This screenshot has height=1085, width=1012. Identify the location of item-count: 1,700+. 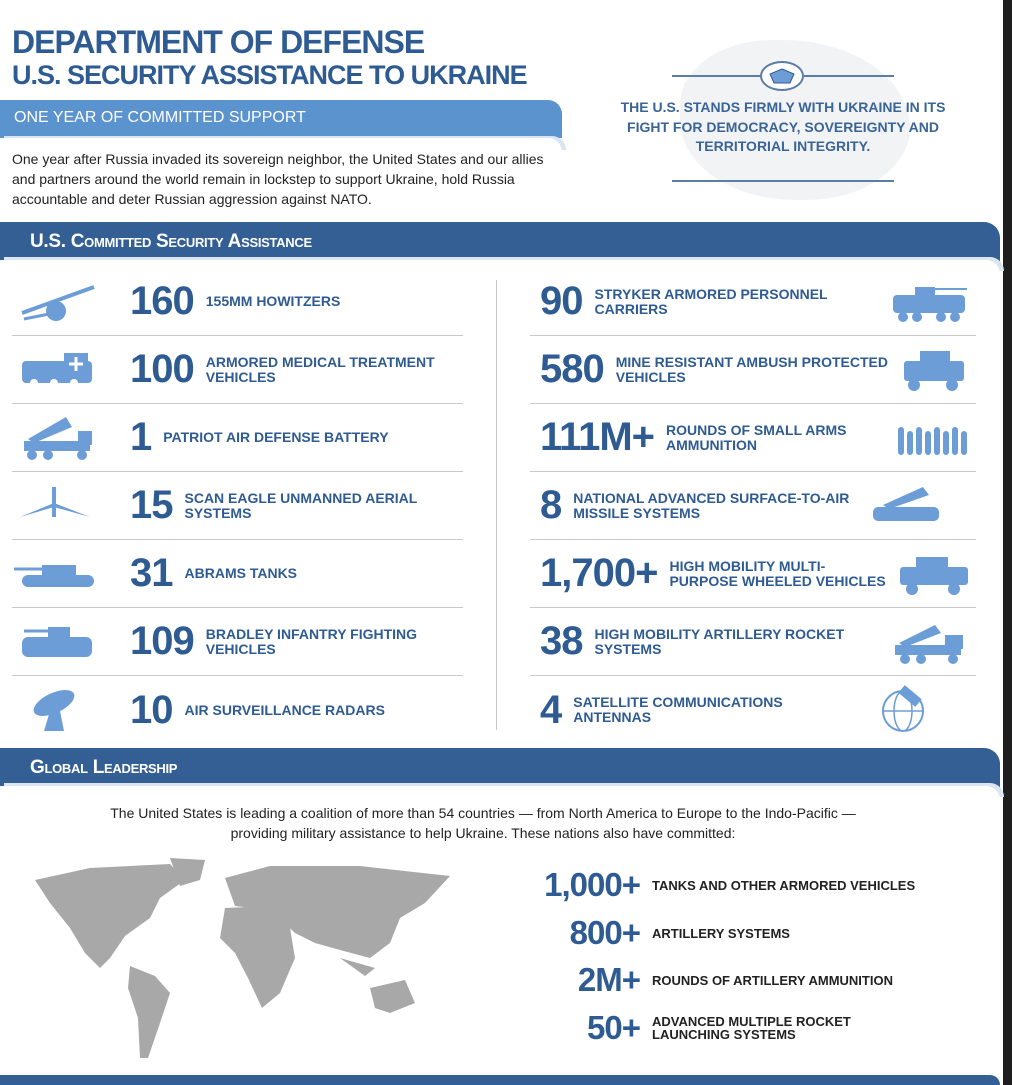
(599, 573).